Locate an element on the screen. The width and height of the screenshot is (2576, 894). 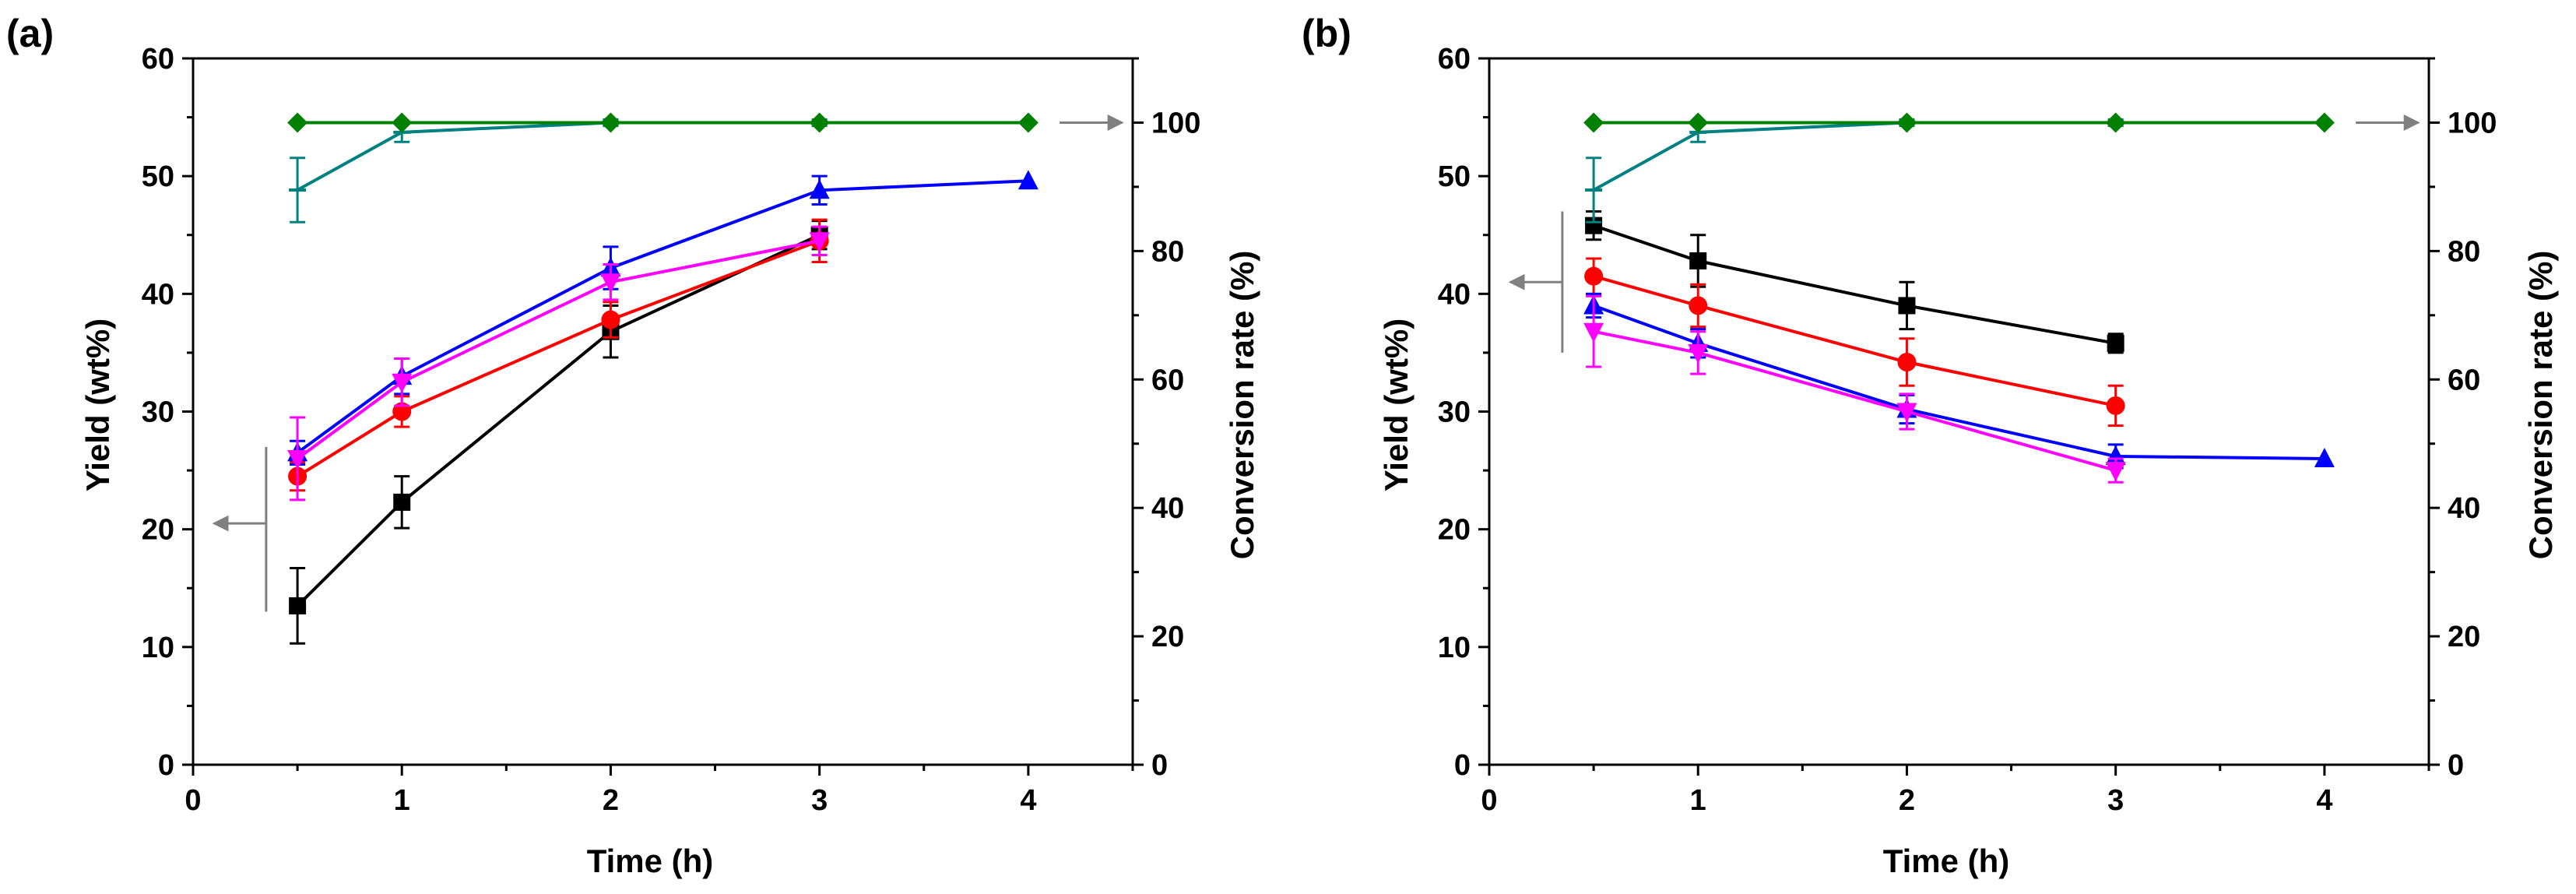
panel-label: (b) is located at coordinates (1326, 33).